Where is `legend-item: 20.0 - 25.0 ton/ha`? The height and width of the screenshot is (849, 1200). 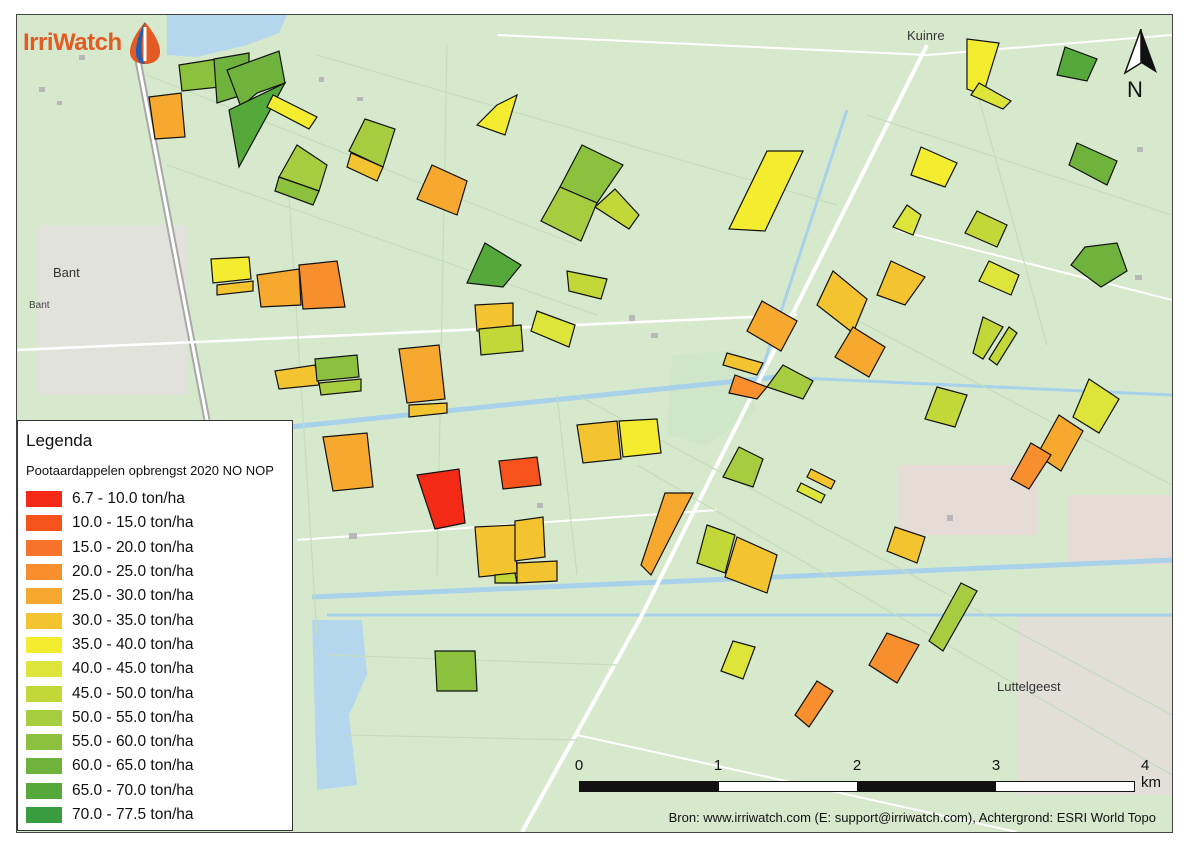 legend-item: 20.0 - 25.0 ton/ha is located at coordinates (154, 572).